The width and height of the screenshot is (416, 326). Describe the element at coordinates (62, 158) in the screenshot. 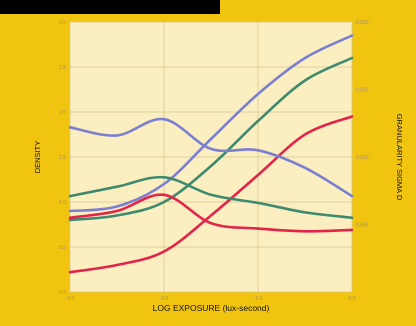

I see `y-left-tick-label: 1.5` at that location.